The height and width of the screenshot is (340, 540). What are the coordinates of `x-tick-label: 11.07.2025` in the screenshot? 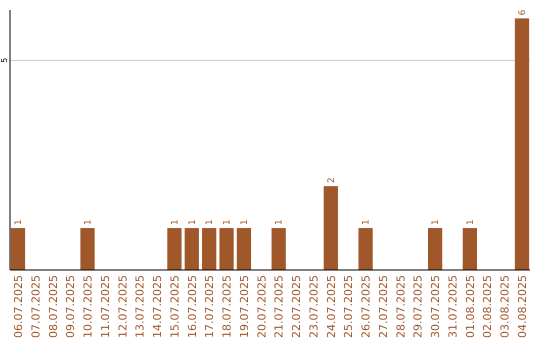 It's located at (105, 306).